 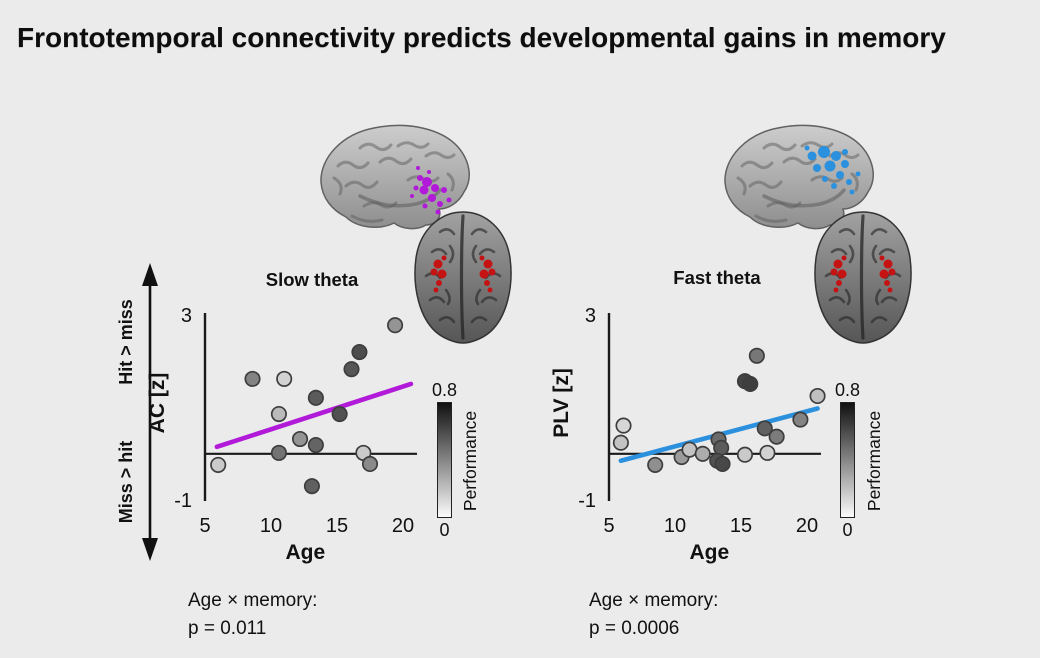 I want to click on fast-theta-axial-brain, so click(x=863, y=277).